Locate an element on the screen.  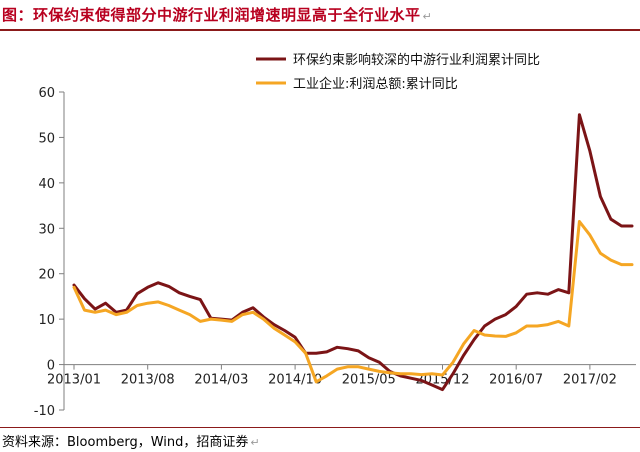
x-tick-label: 2014/03 is located at coordinates (221, 380).